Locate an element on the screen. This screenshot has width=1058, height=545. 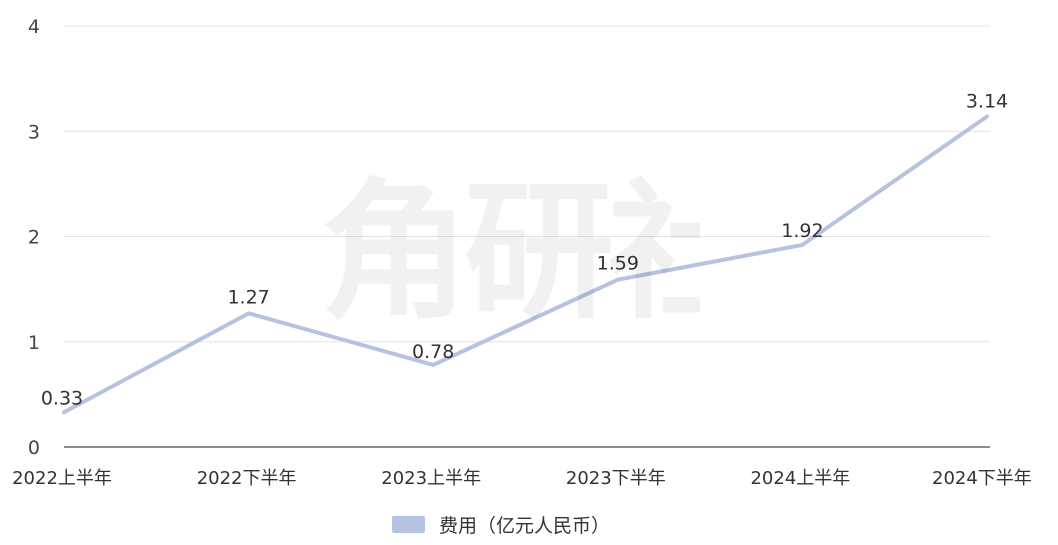
x-tick-label: 2023下半年 is located at coordinates (616, 478).